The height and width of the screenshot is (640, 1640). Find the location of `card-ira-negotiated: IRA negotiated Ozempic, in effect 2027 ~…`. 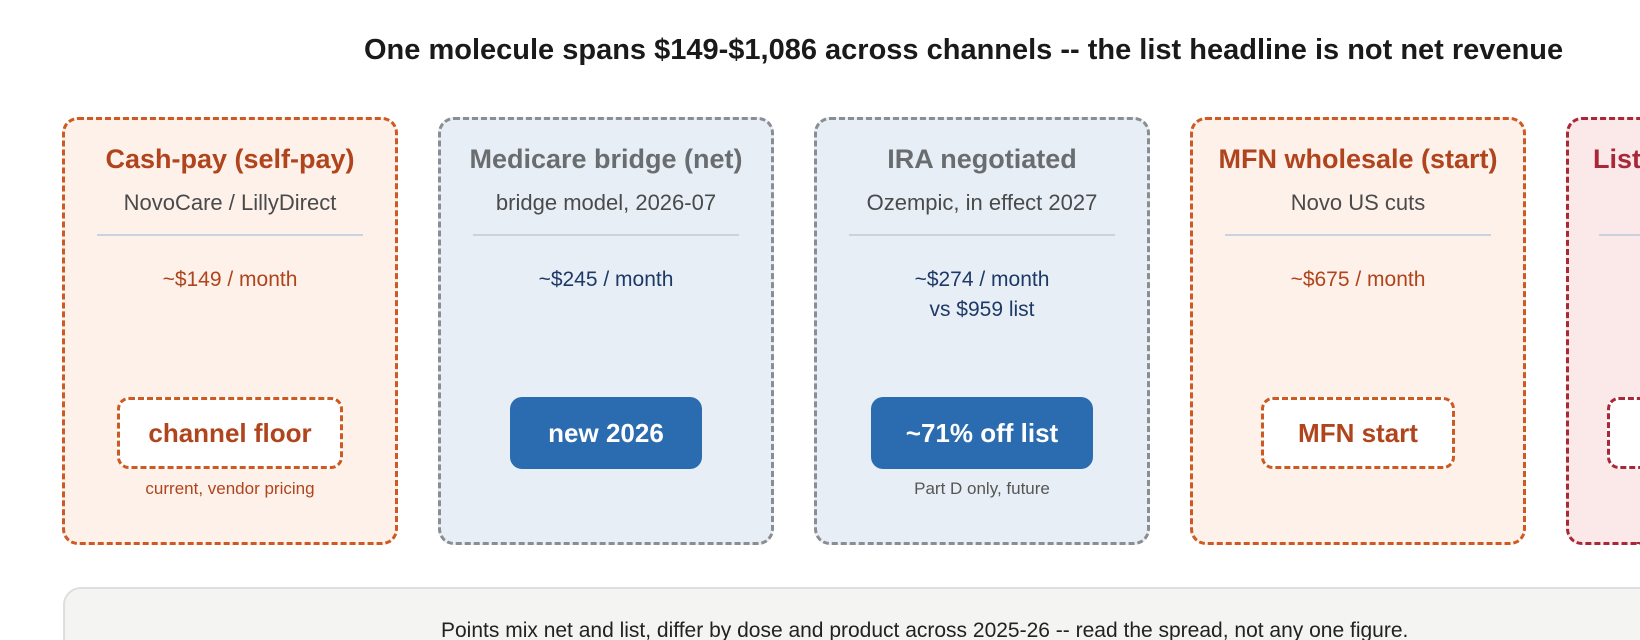

card-ira-negotiated: IRA negotiated Ozempic, in effect 2027 ~… is located at coordinates (982, 331).